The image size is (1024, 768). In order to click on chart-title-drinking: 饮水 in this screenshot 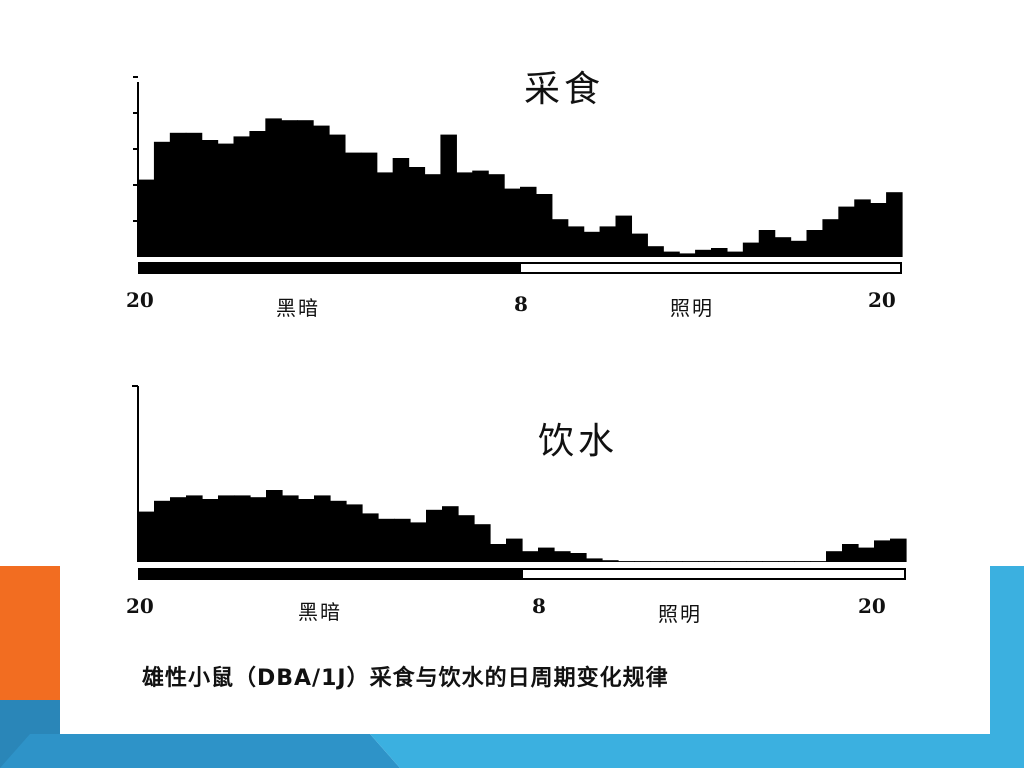, I will do `click(578, 441)`.